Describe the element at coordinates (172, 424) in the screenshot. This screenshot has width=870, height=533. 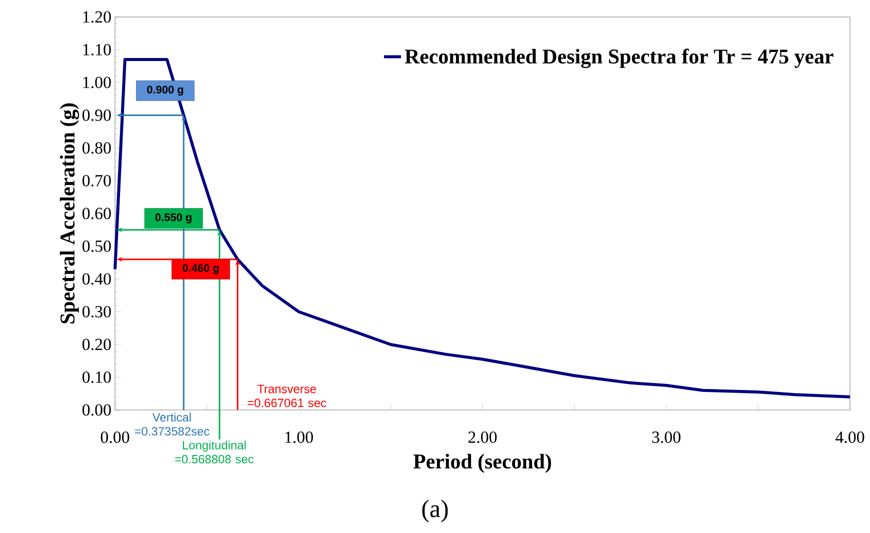
I see `annotation: Vertical =0.373582sec` at that location.